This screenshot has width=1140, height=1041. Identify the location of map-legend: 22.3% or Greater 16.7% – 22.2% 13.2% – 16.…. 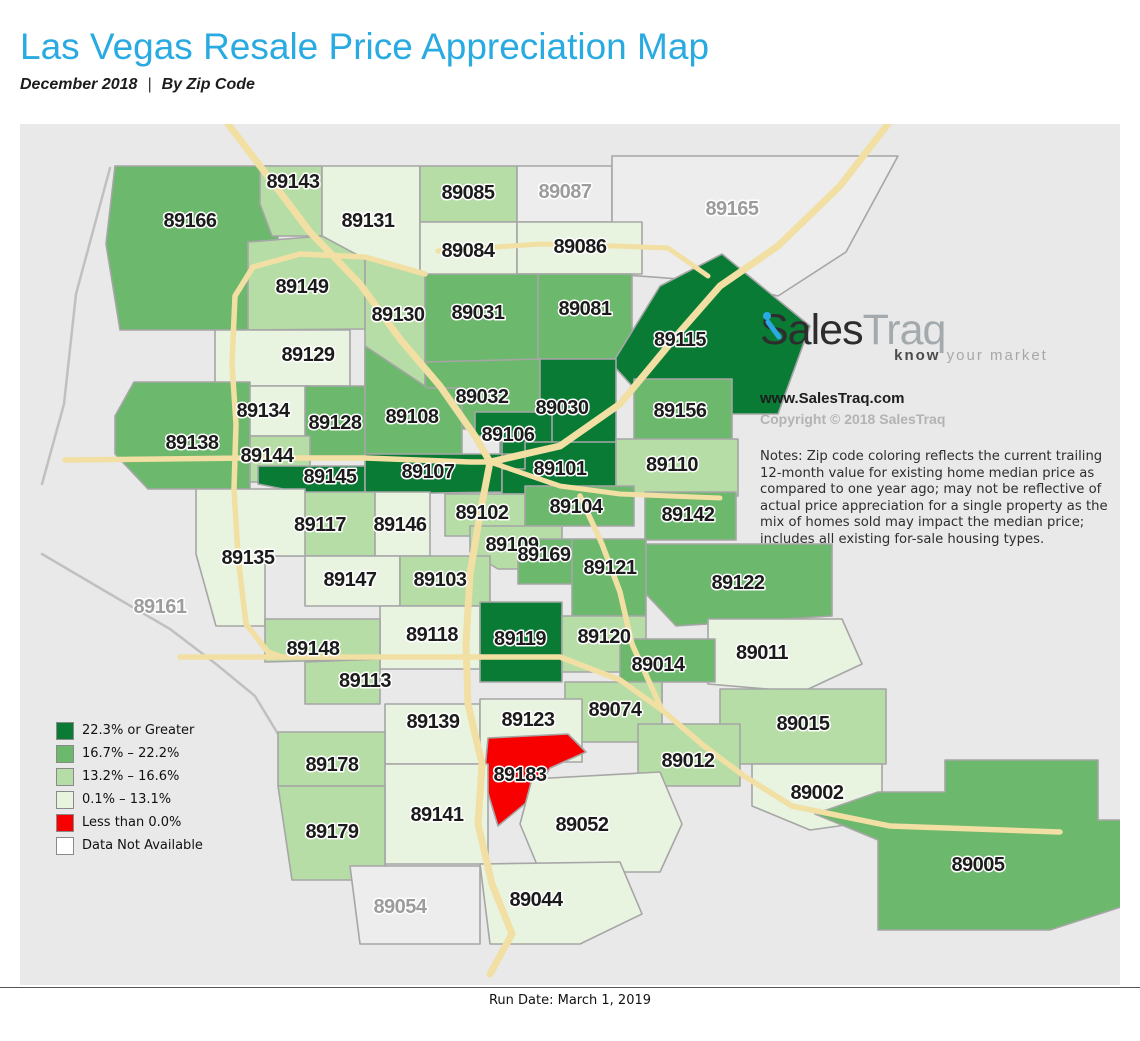
(129, 790).